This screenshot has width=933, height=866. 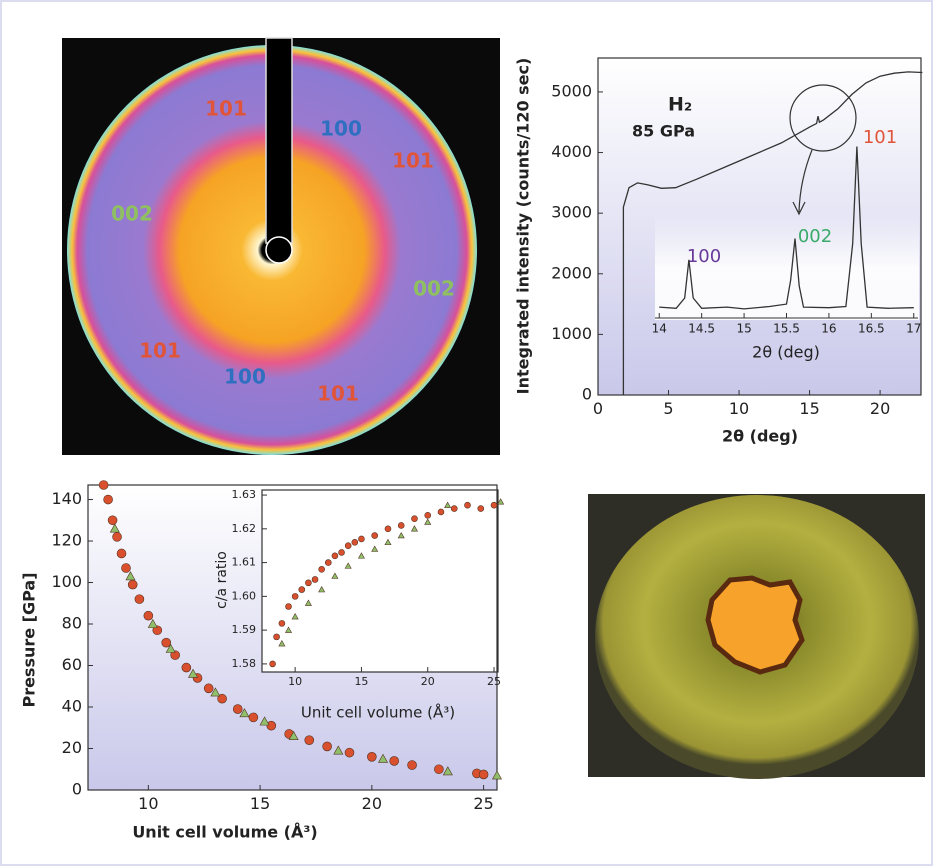 What do you see at coordinates (756, 636) in the screenshot?
I see `sample-image` at bounding box center [756, 636].